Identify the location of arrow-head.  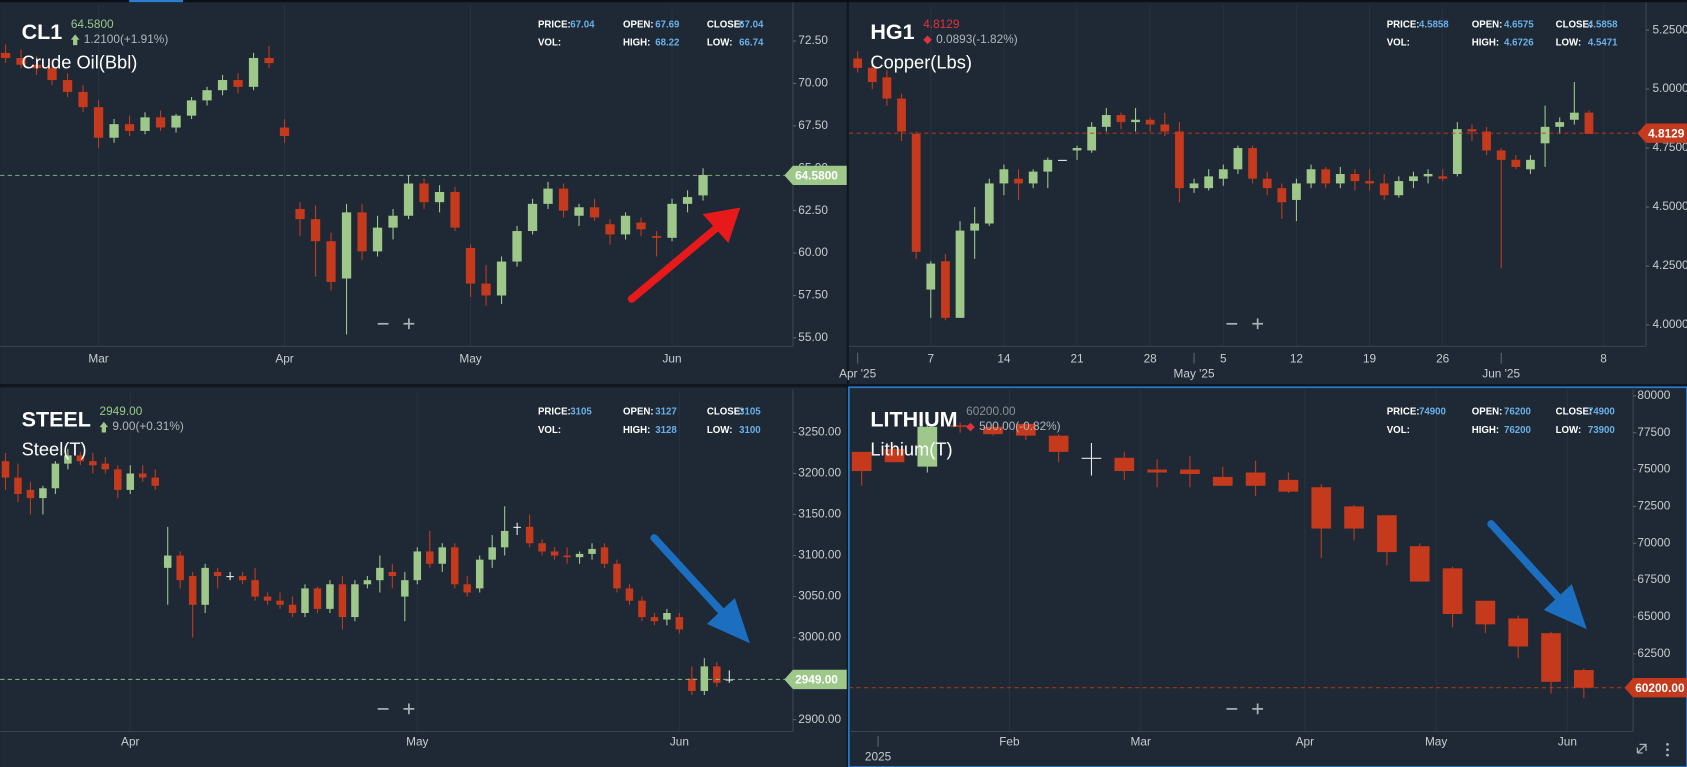
(728, 621).